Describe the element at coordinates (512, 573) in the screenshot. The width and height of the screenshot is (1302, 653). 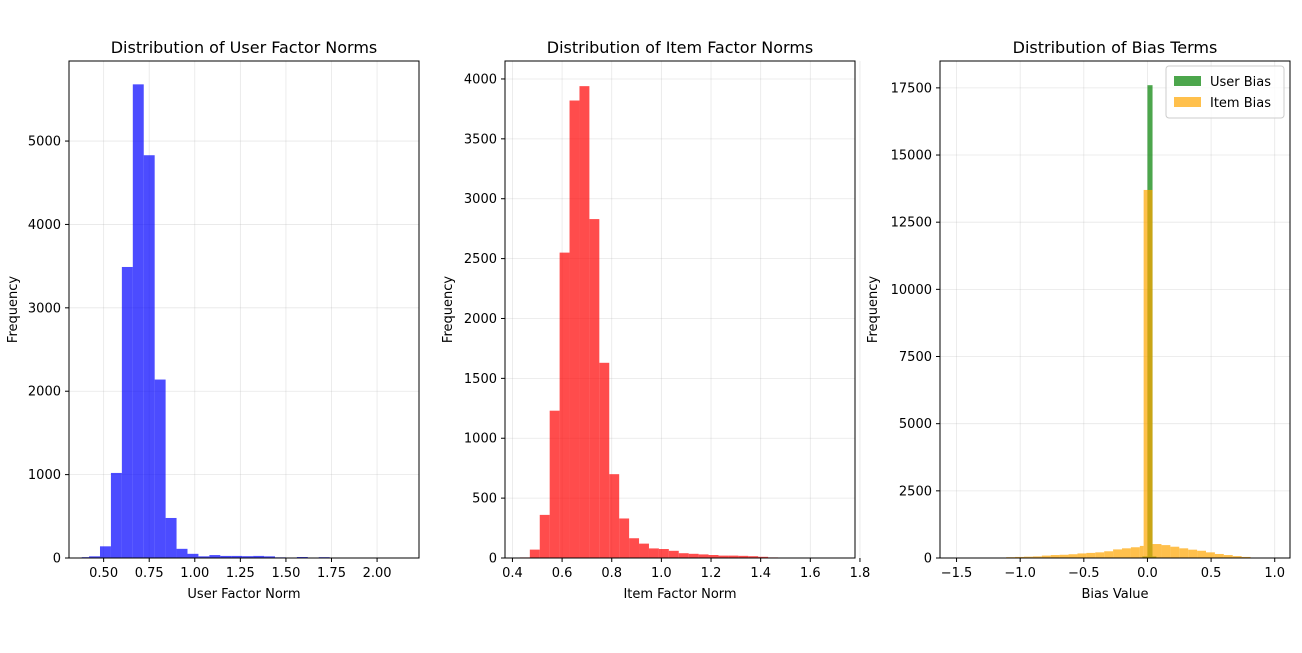
I see `x-tick-label: 0.4` at that location.